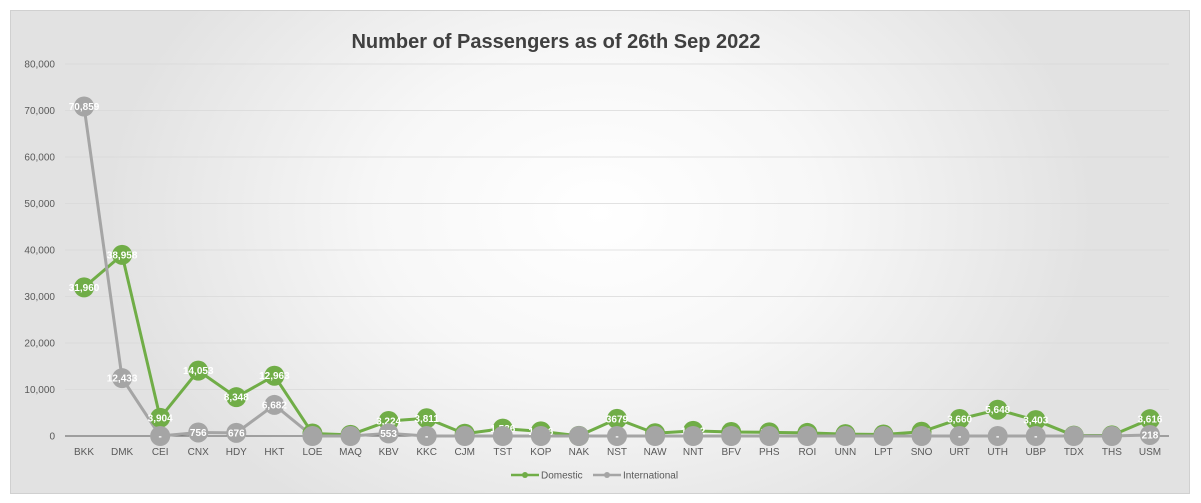  I want to click on y-tick-label: 0, so click(52, 437).